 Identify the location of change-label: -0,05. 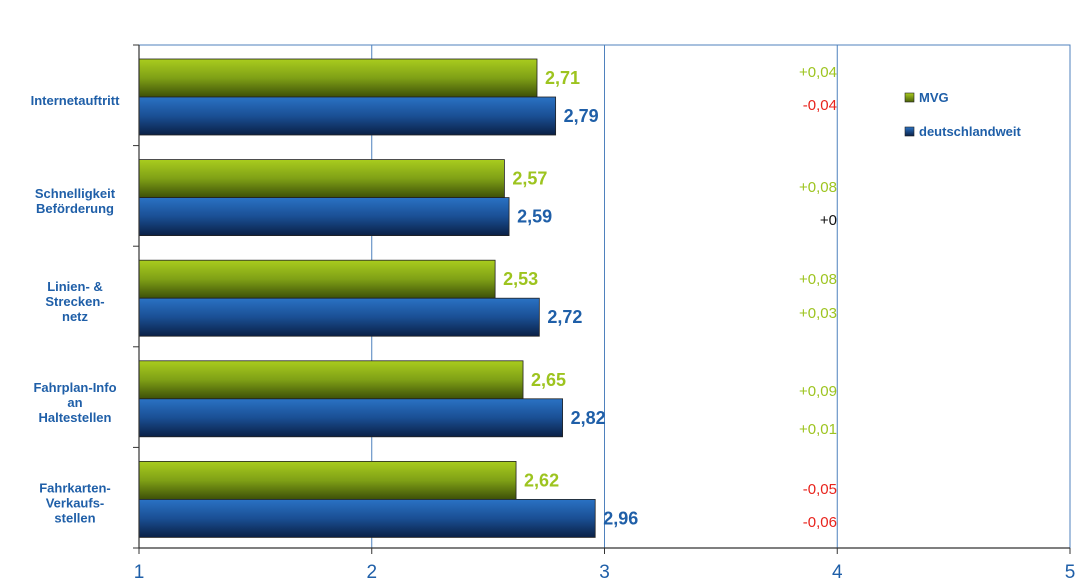
(820, 489).